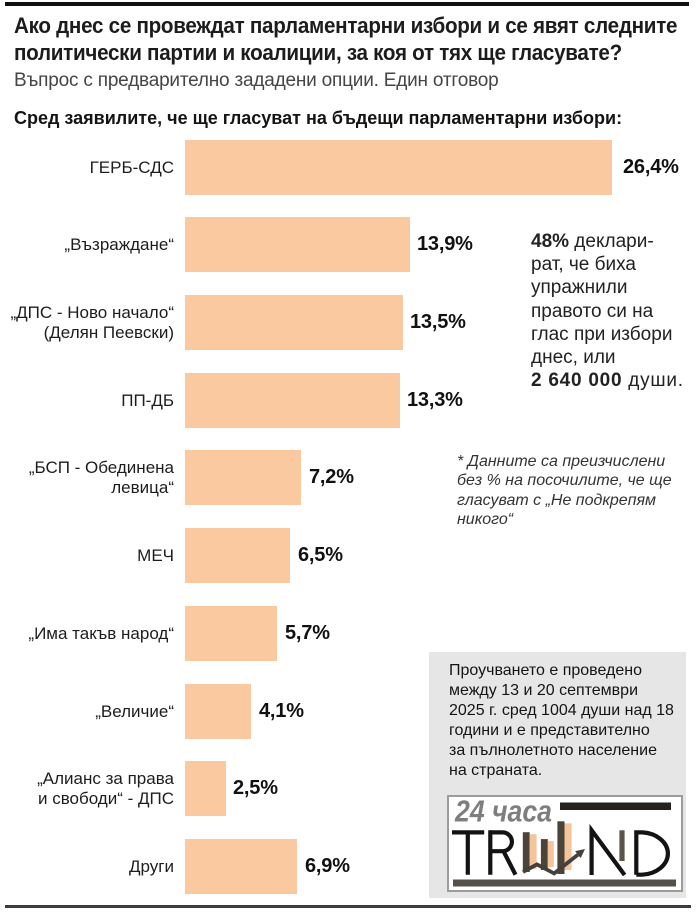  What do you see at coordinates (503, 812) in the screenshot?
I see `svg-text: 24 часа` at bounding box center [503, 812].